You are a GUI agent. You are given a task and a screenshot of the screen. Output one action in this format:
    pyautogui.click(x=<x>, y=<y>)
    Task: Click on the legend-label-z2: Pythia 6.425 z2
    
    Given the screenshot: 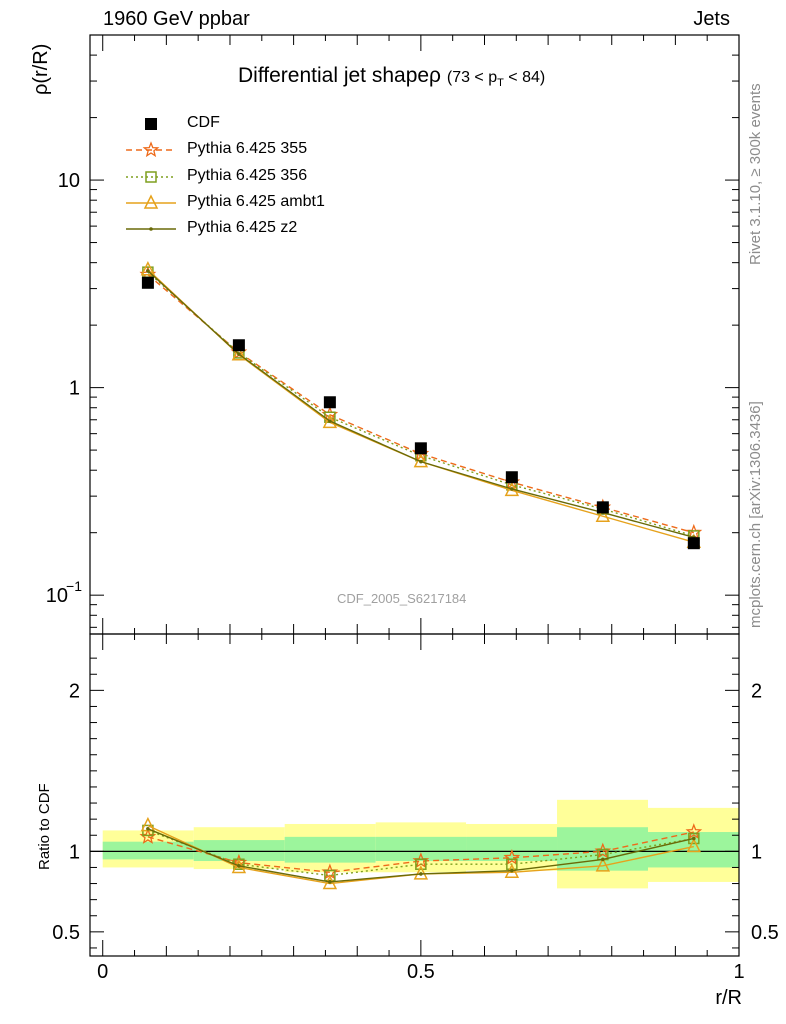 What is the action you would take?
    pyautogui.click(x=242, y=227)
    